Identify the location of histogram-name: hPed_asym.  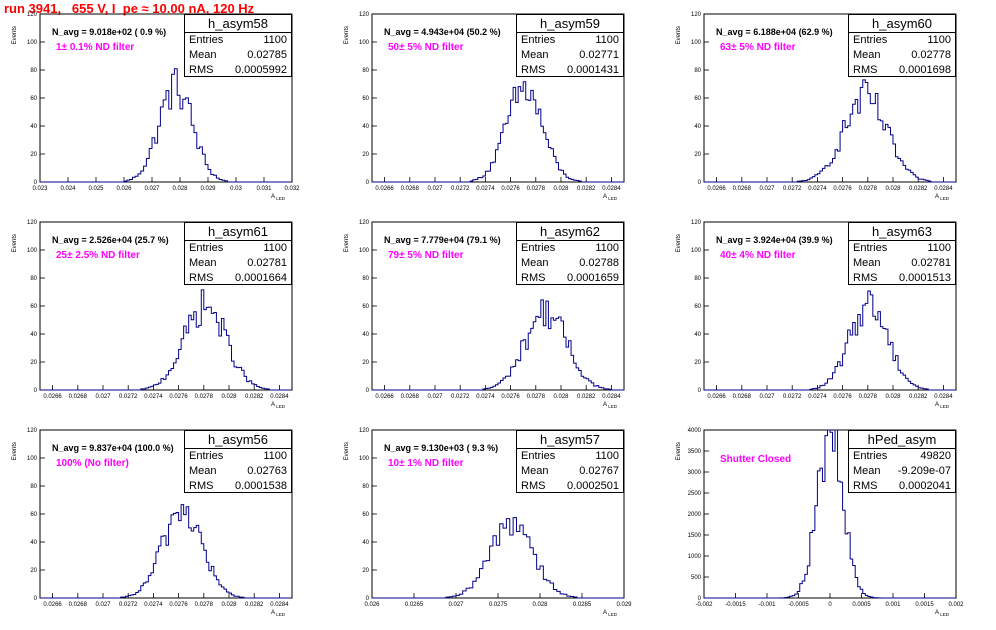
(902, 440).